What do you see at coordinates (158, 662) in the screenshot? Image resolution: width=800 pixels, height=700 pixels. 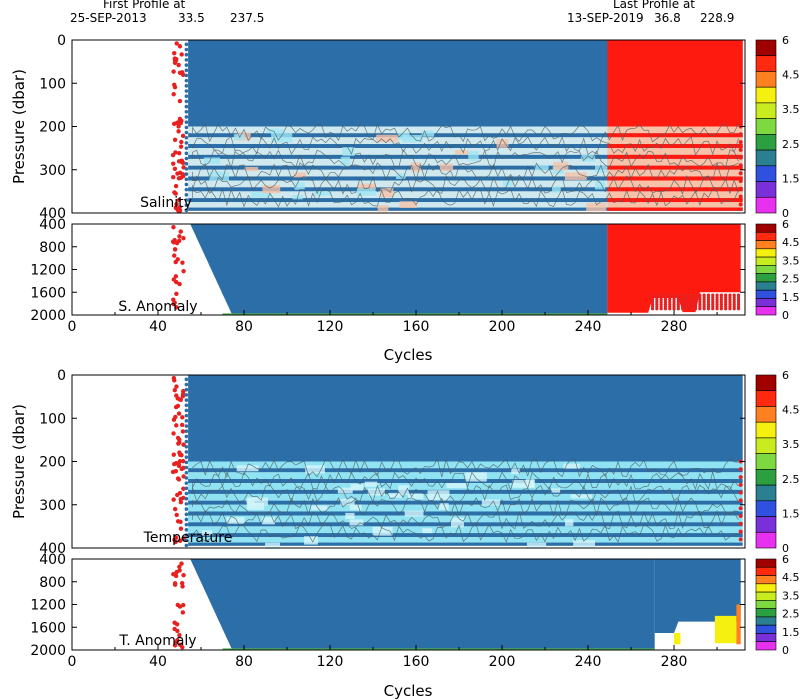 I see `x-tick-label: 40` at bounding box center [158, 662].